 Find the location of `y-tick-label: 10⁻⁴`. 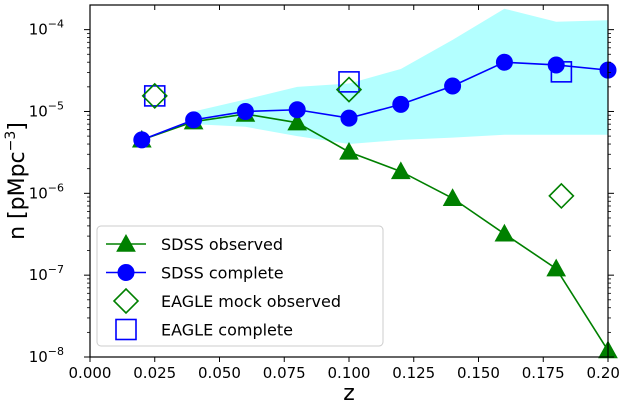

y-tick-label: 10⁻⁴ is located at coordinates (46, 28).